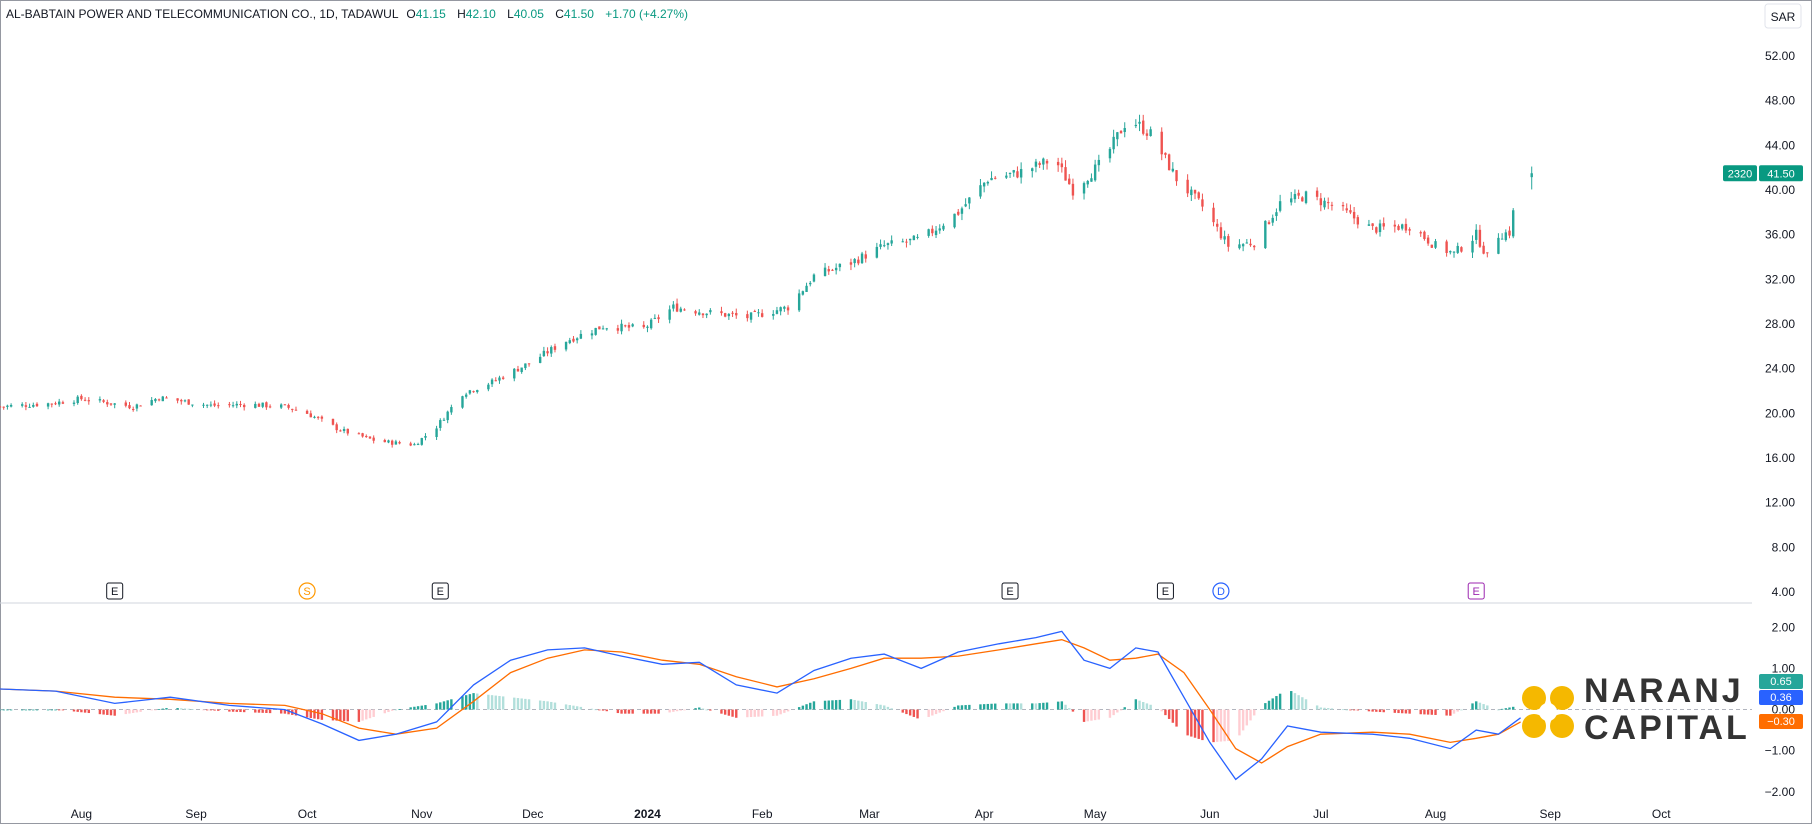  I want to click on price-tick-label: 28.00, so click(1780, 324).